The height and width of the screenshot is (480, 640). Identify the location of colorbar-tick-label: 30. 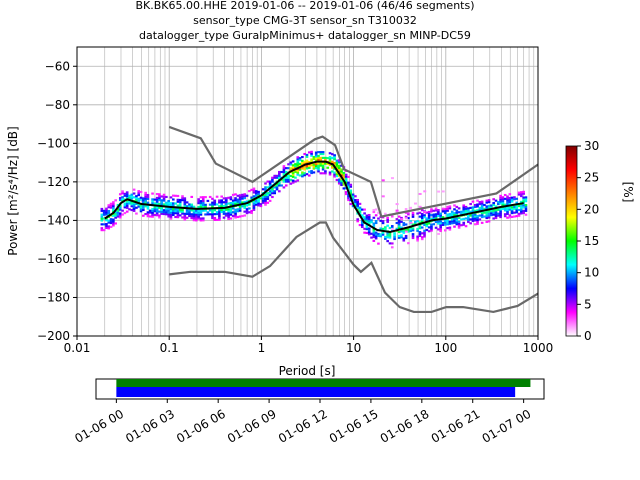
(591, 146).